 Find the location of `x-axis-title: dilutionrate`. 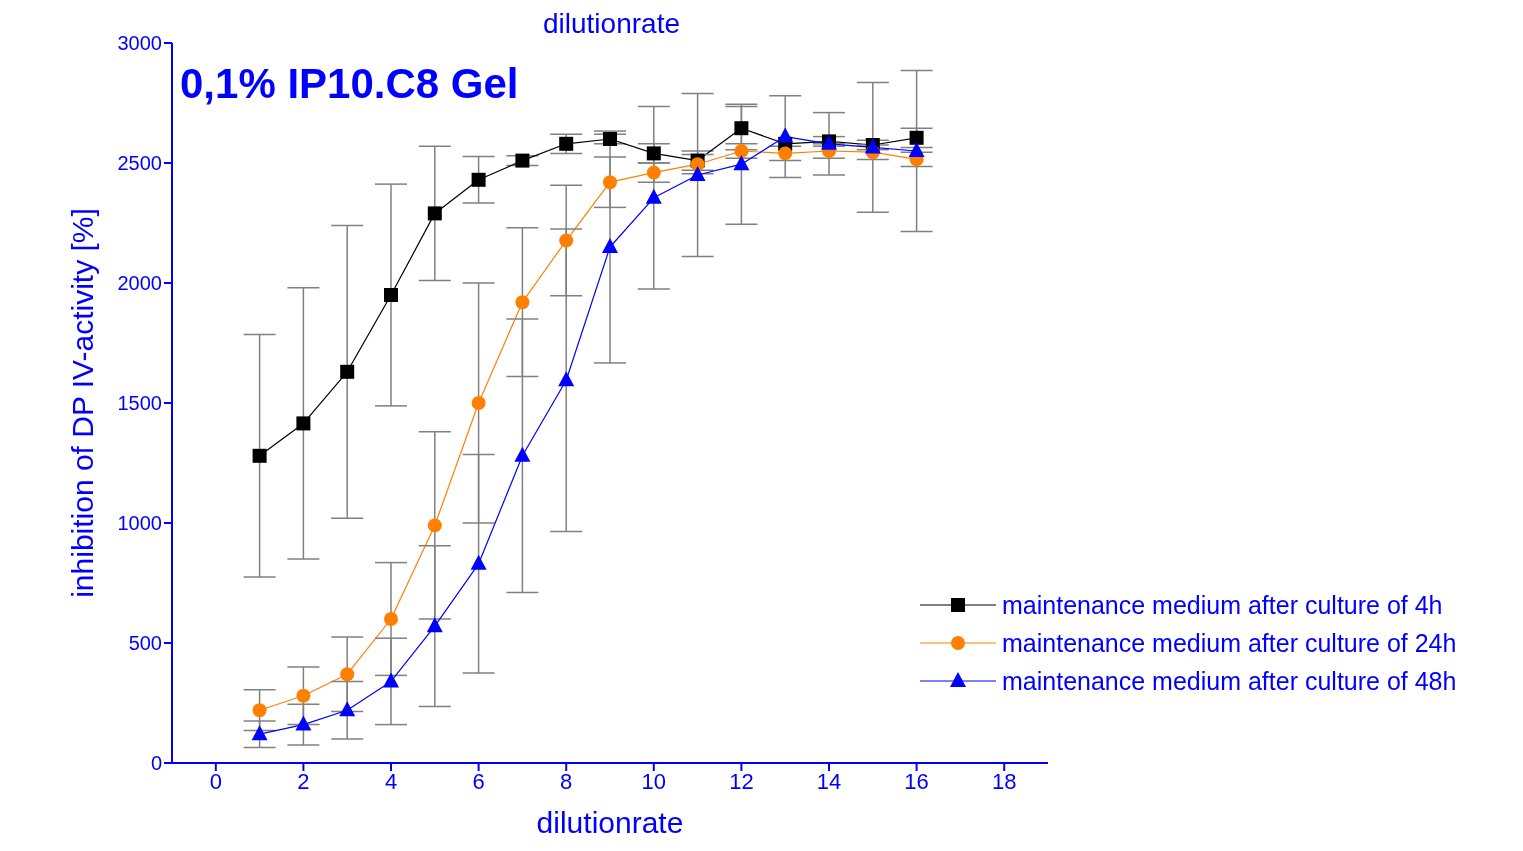

x-axis-title: dilutionrate is located at coordinates (610, 822).